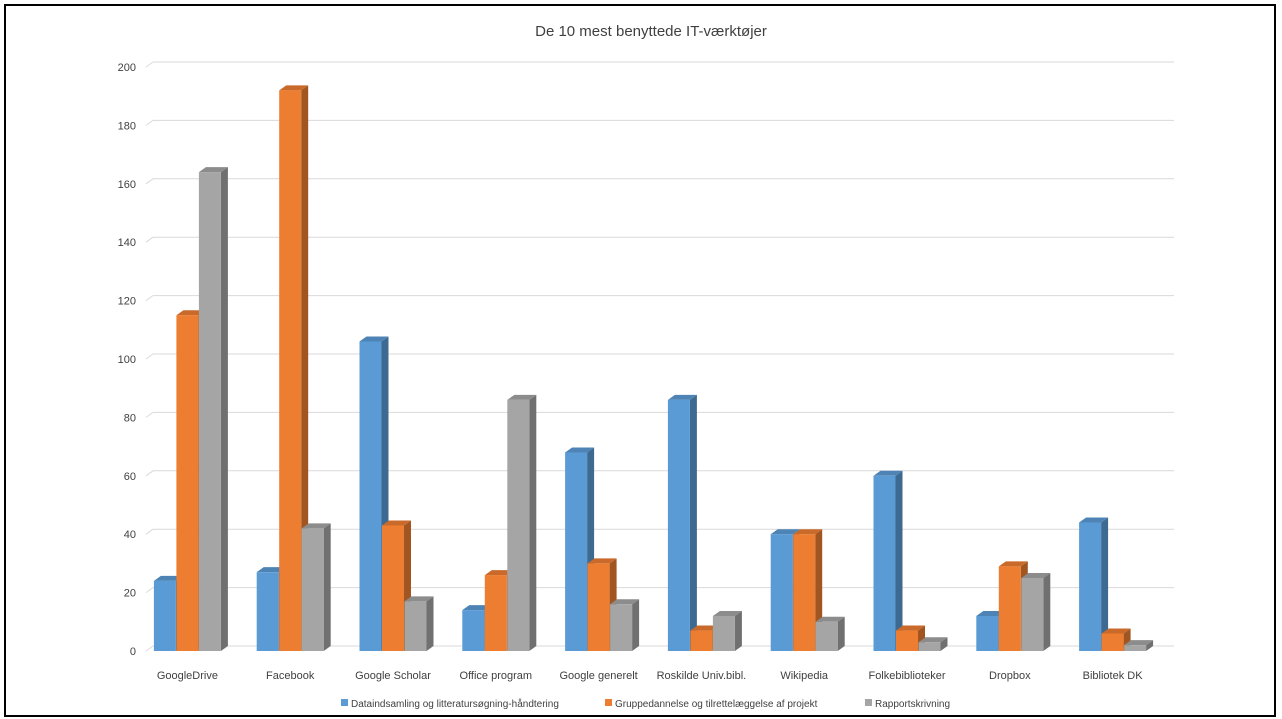 The height and width of the screenshot is (719, 1282). What do you see at coordinates (127, 360) in the screenshot?
I see `y-axis: 0 20 40 60 80 100 120 140 160 180 200` at bounding box center [127, 360].